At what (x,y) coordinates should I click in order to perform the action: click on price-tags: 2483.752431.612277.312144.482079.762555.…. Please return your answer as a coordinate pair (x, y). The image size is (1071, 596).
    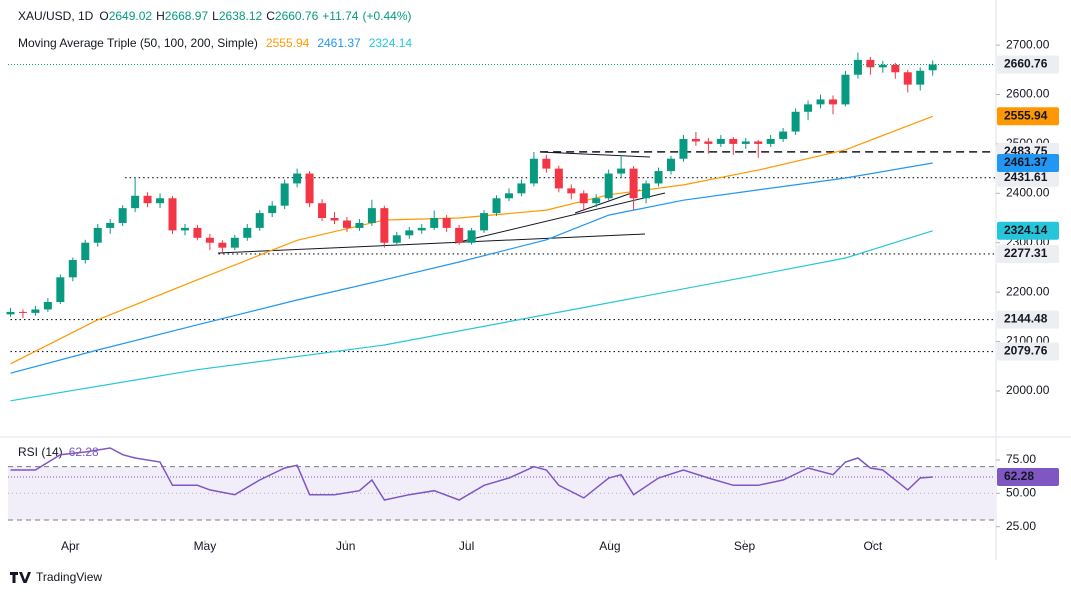
    Looking at the image, I should click on (1028, 270).